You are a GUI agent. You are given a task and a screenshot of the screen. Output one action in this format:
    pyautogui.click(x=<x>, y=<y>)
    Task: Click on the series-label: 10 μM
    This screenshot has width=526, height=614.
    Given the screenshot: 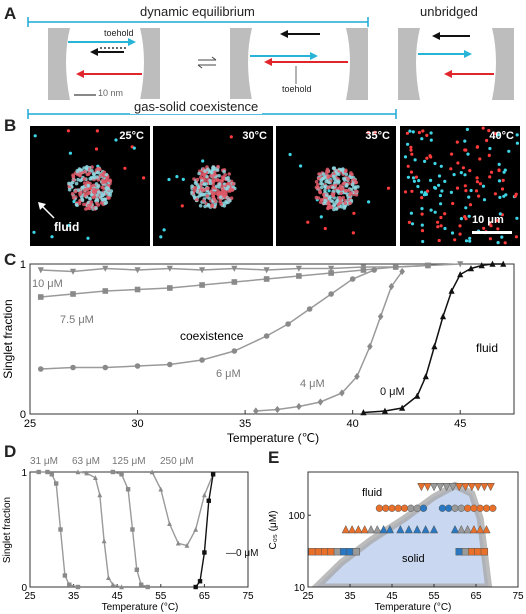 What is the action you would take?
    pyautogui.click(x=47, y=284)
    